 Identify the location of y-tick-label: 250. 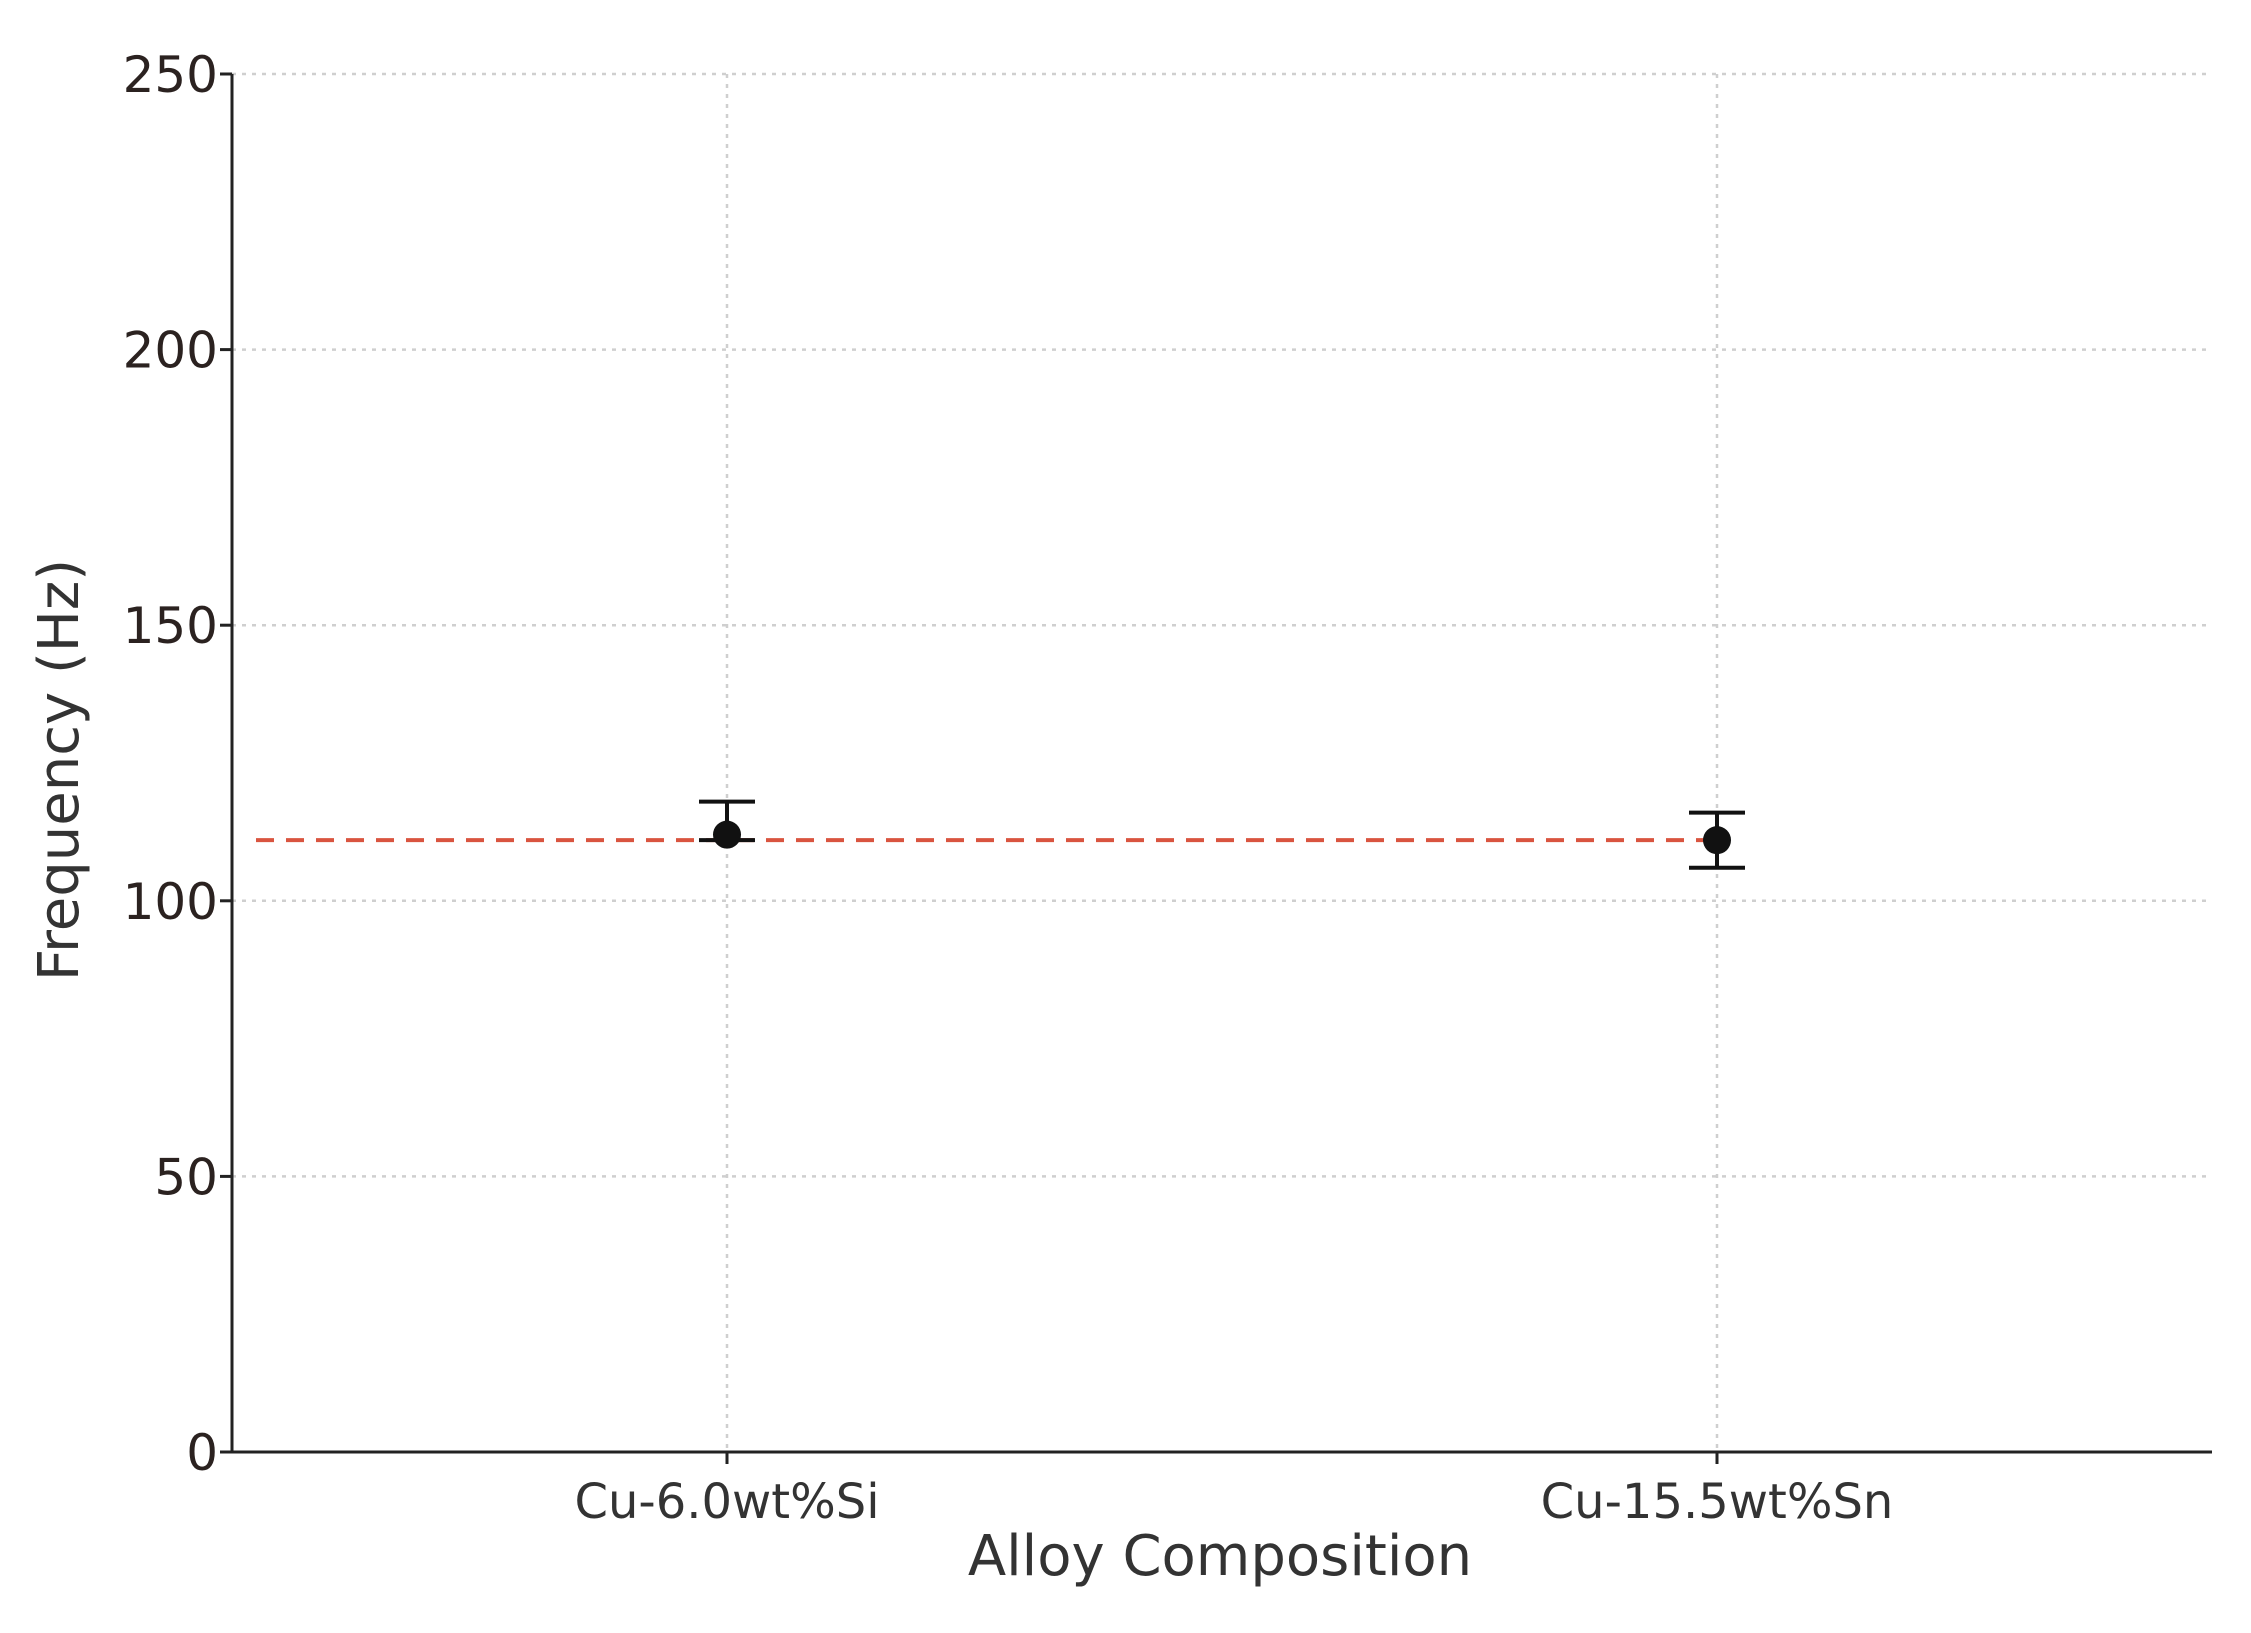
(170, 75).